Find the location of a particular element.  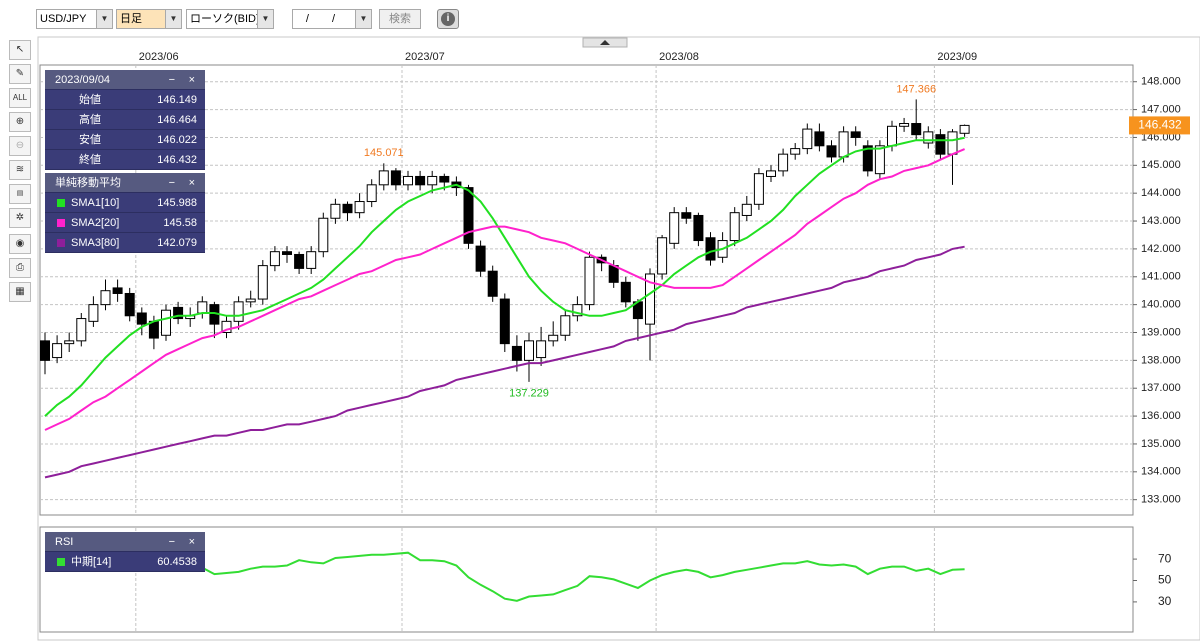

symbol-select: USD/JPY ▼ is located at coordinates (74, 19).